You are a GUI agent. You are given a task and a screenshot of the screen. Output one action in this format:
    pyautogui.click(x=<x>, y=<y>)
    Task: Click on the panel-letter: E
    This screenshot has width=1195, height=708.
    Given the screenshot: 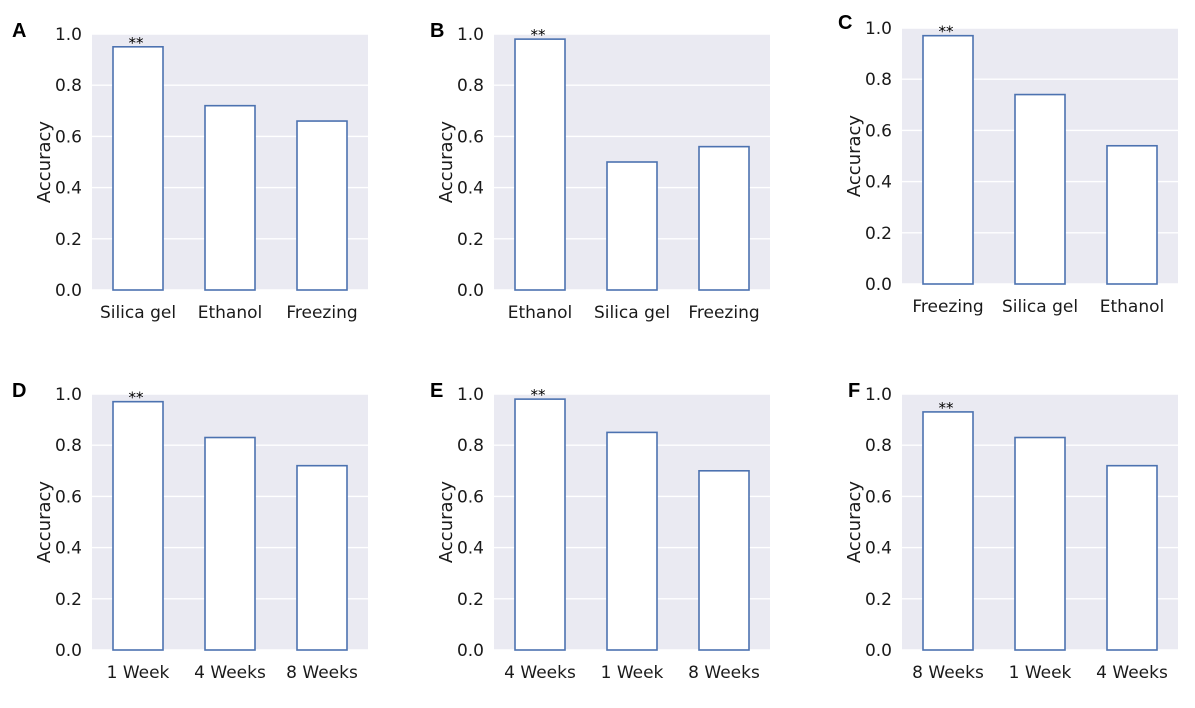 What is the action you would take?
    pyautogui.click(x=437, y=391)
    